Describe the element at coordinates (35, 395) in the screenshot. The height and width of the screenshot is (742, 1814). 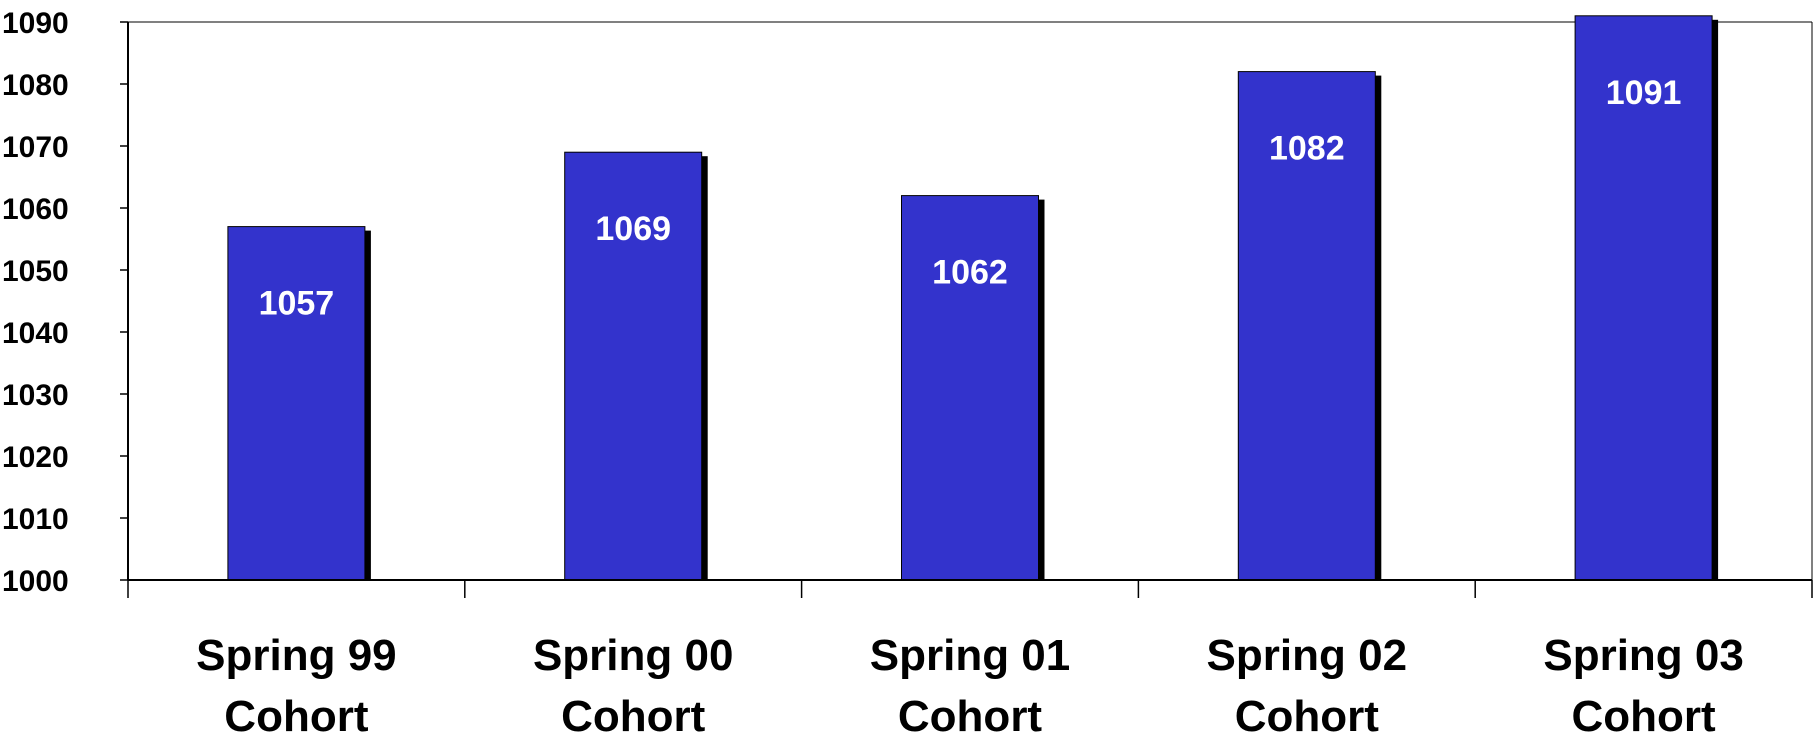
I see `y-tick-label: 1030` at that location.